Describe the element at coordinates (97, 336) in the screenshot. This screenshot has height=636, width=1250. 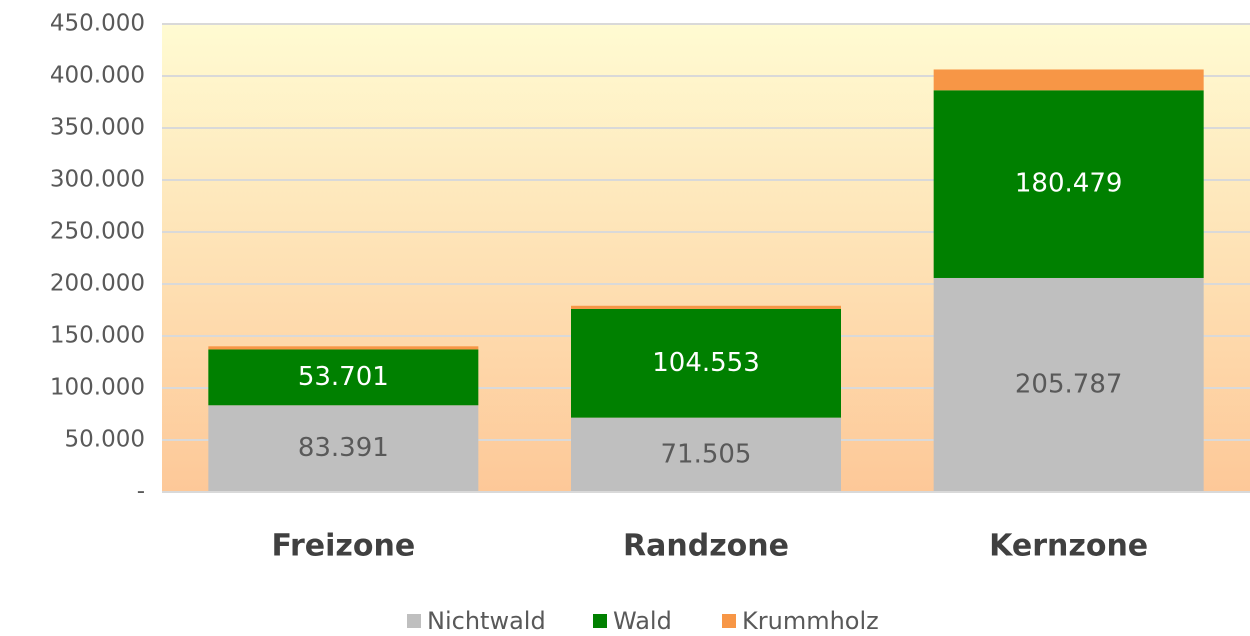
I see `y-tick-label: 150.000` at that location.